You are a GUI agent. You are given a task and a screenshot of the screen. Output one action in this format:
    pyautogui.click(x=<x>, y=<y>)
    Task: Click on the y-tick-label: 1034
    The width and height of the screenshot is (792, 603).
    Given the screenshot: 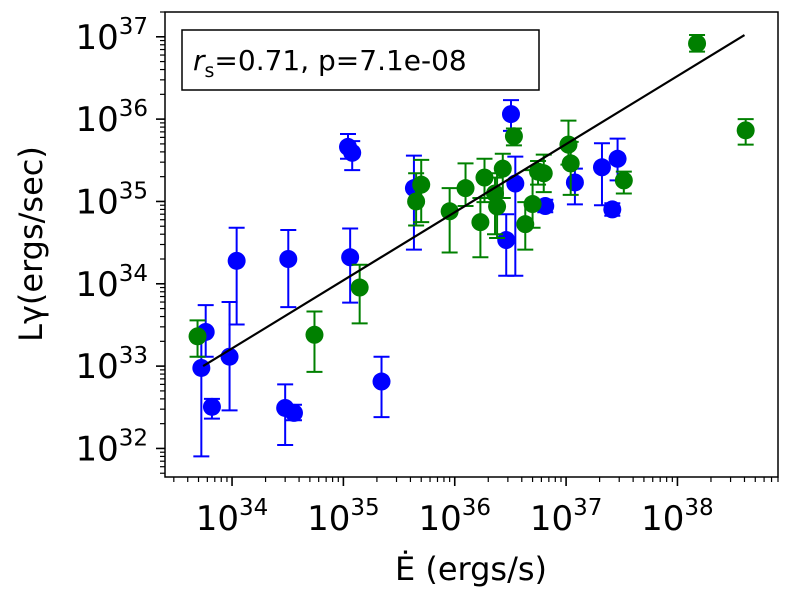 What is the action you would take?
    pyautogui.click(x=111, y=283)
    